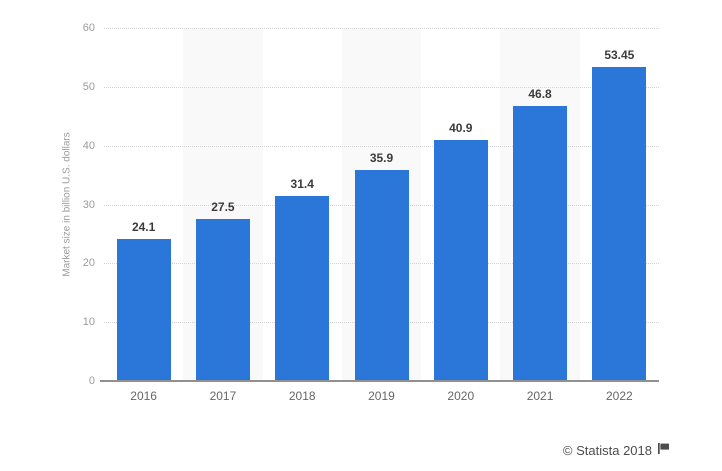 The height and width of the screenshot is (471, 722). I want to click on y-axis-title: Market size in billion U.S. dollars, so click(67, 204).